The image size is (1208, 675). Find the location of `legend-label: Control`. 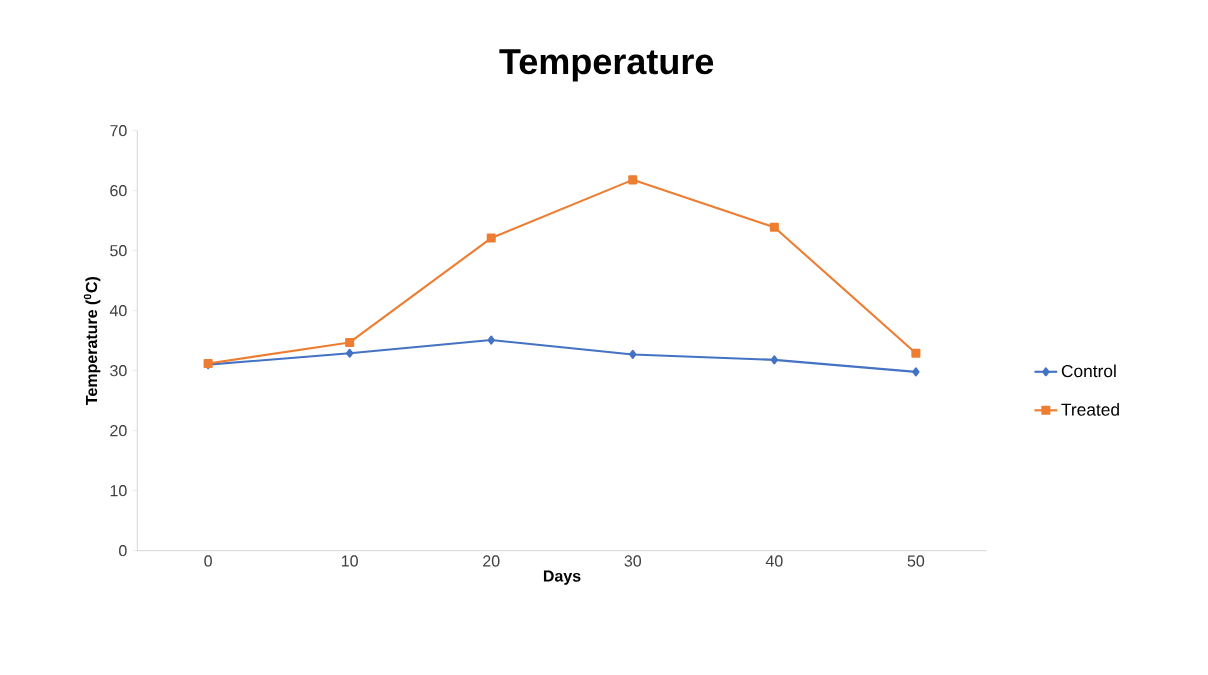

legend-label: Control is located at coordinates (1088, 371).